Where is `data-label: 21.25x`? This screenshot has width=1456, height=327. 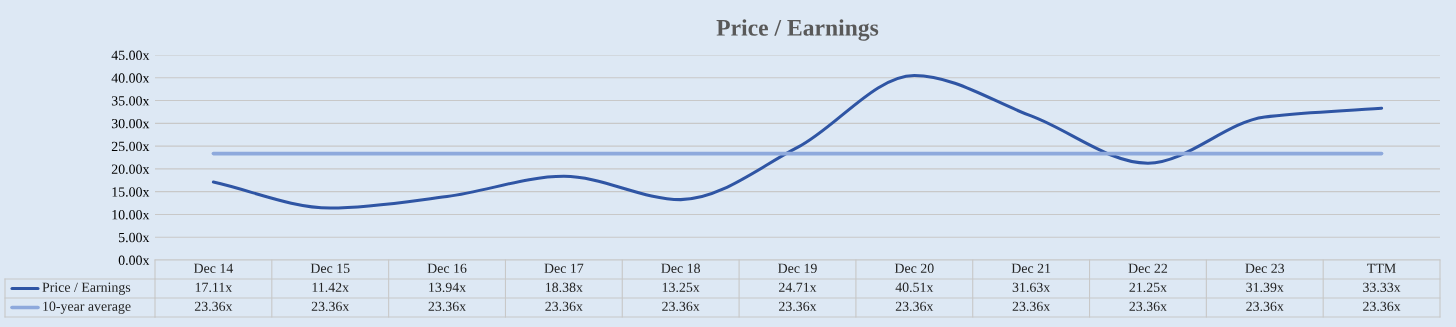
data-label: 21.25x is located at coordinates (1148, 287).